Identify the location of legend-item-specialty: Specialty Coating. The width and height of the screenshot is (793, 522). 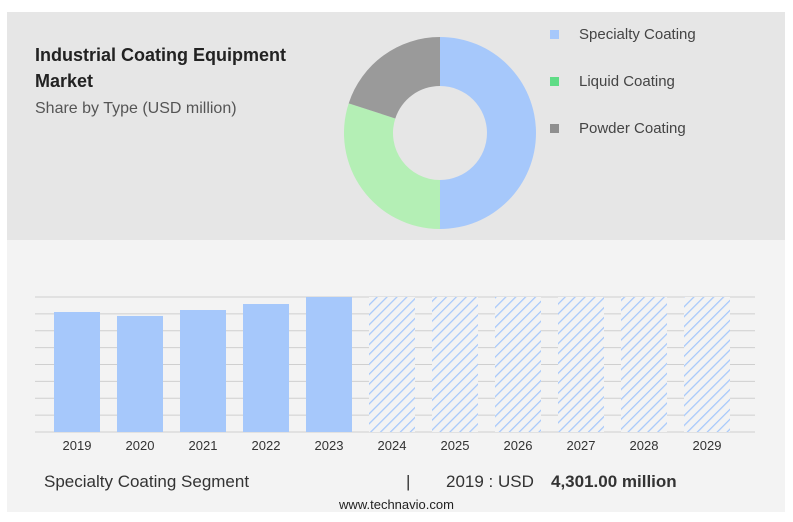
(623, 34).